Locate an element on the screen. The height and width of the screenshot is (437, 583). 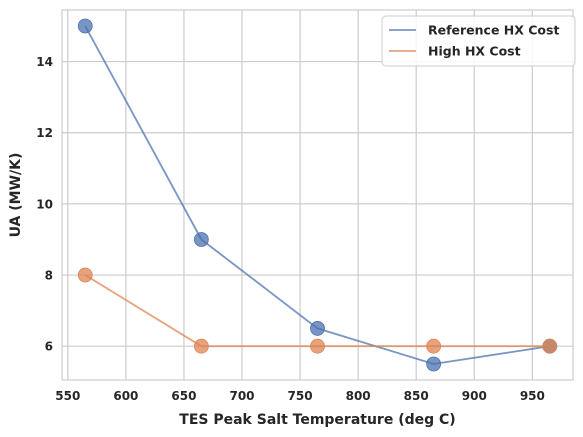
y-tick-label: 10 is located at coordinates (44, 204).